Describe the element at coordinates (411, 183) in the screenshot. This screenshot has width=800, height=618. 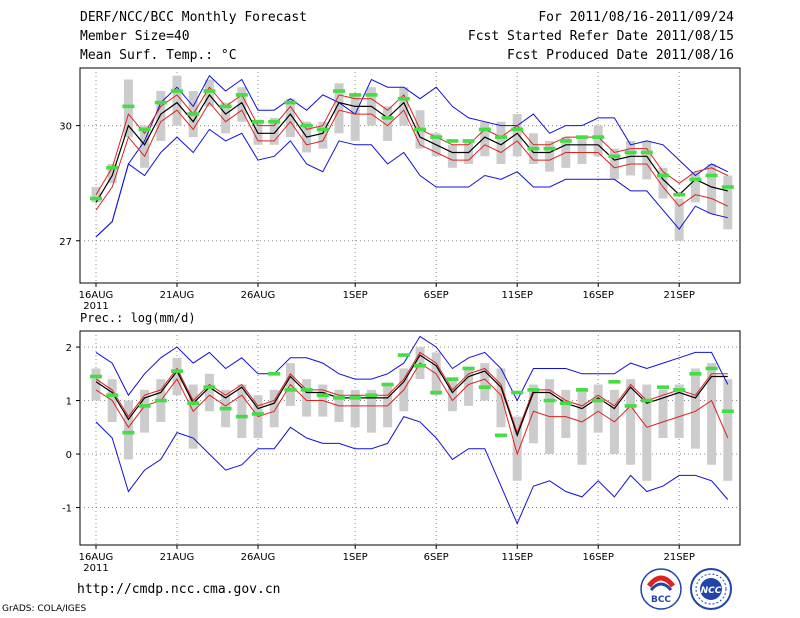
I see `series-line-min` at that location.